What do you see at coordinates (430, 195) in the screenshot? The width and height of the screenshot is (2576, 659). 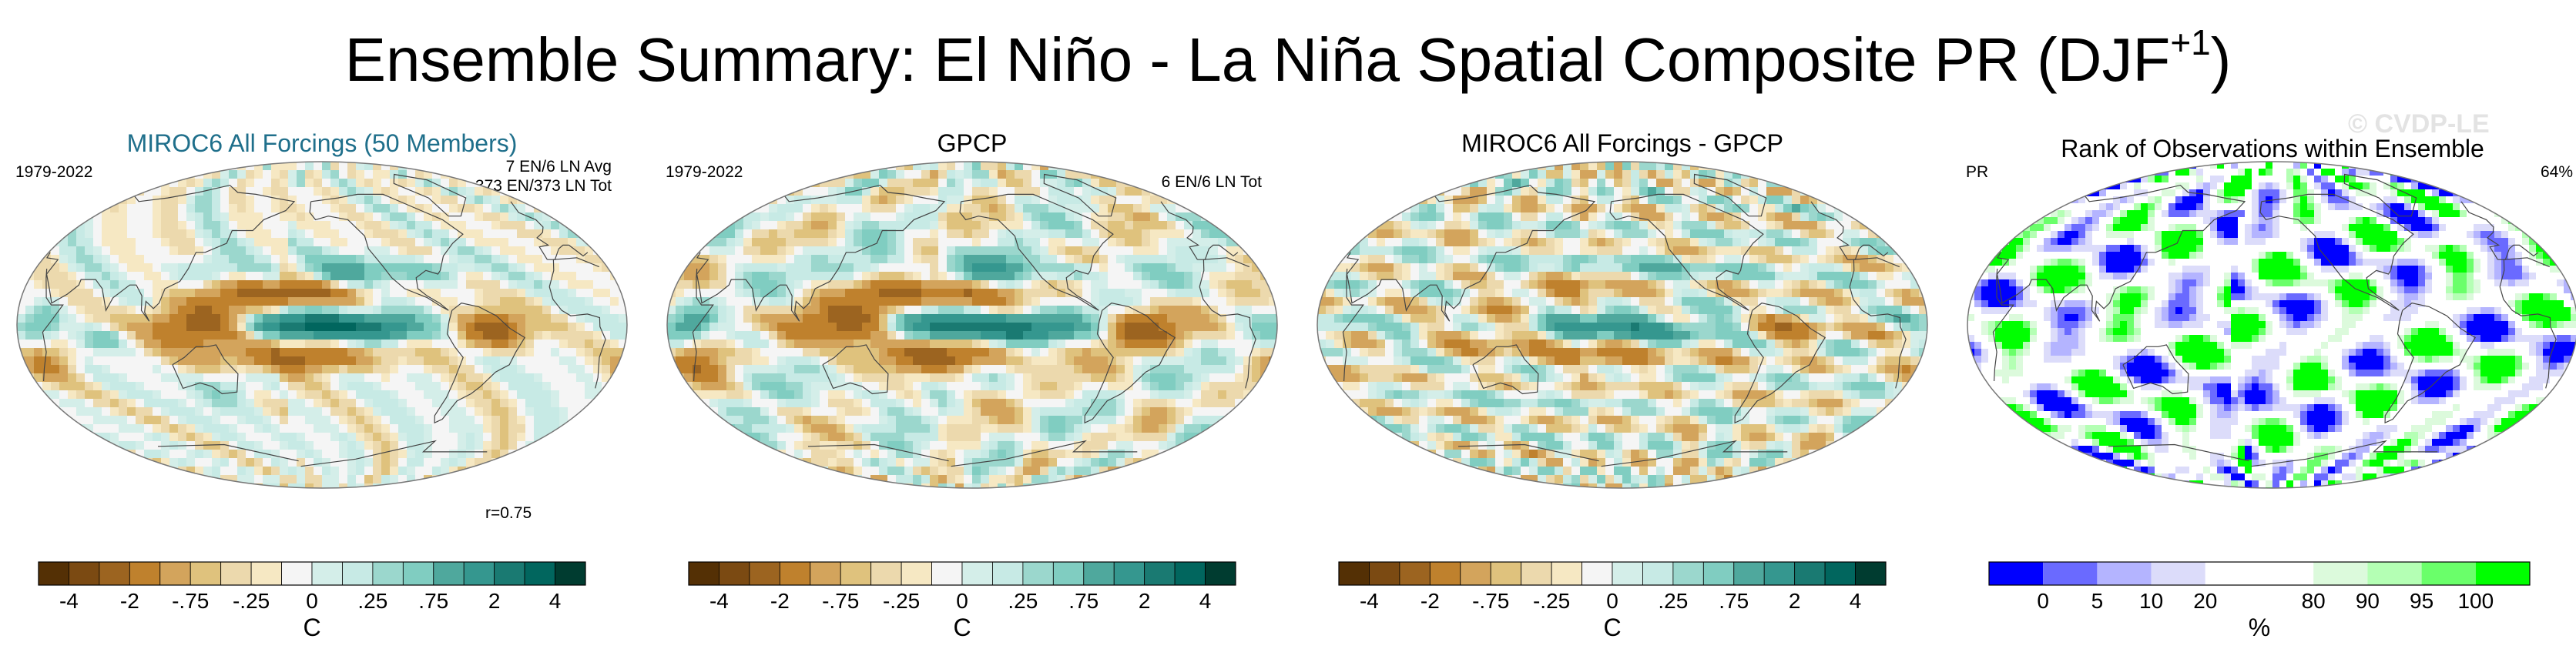 I see `coastline-gr` at bounding box center [430, 195].